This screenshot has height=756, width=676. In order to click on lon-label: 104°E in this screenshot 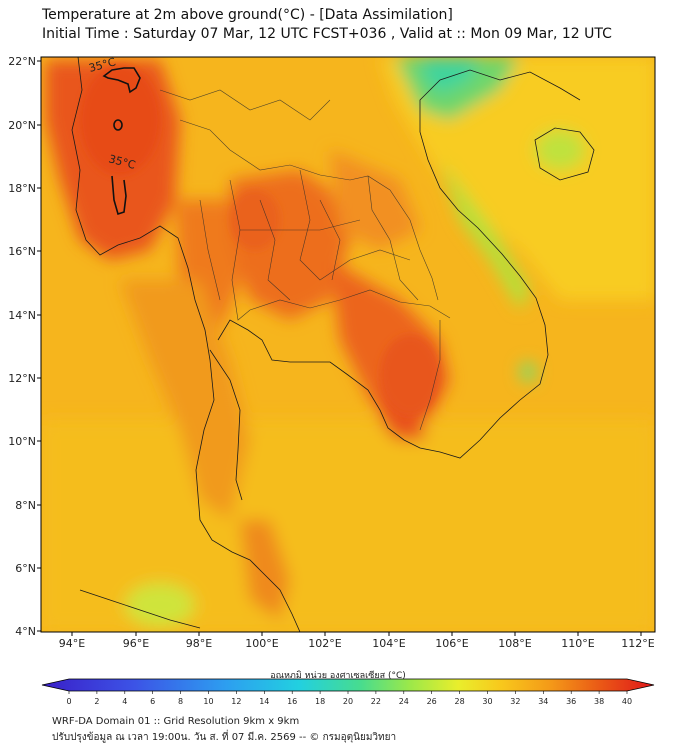, I will do `click(388, 643)`.